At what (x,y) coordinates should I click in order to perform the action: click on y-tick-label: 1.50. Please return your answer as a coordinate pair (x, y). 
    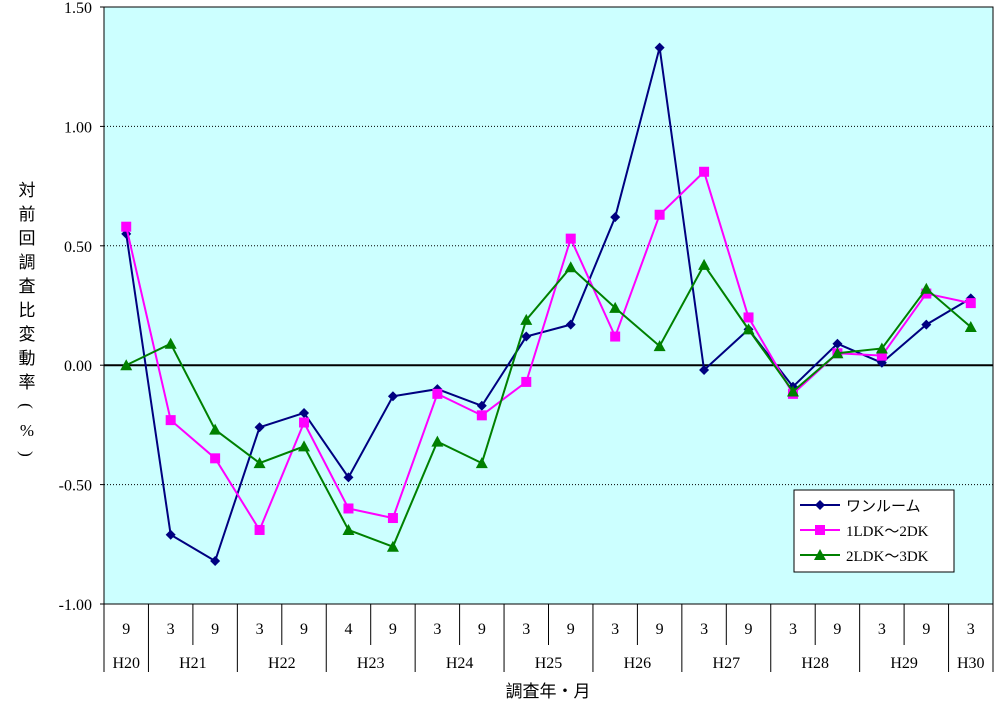
    Looking at the image, I should click on (78, 8).